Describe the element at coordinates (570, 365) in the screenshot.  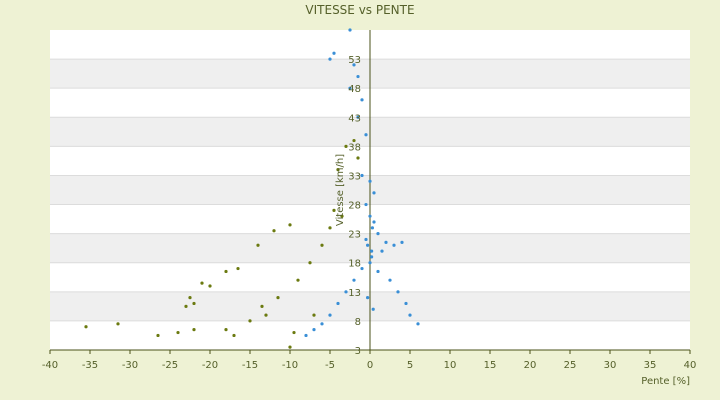
I see `x-tick-label: 25` at that location.